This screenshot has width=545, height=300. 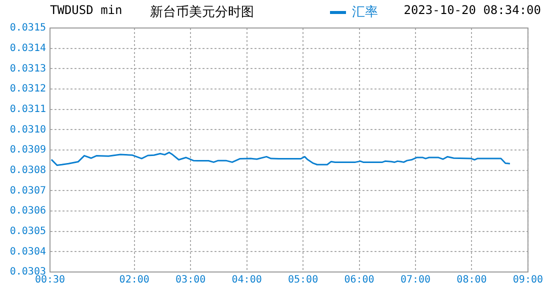 What do you see at coordinates (28, 252) in the screenshot?
I see `y-tick-label: 0.0304` at bounding box center [28, 252].